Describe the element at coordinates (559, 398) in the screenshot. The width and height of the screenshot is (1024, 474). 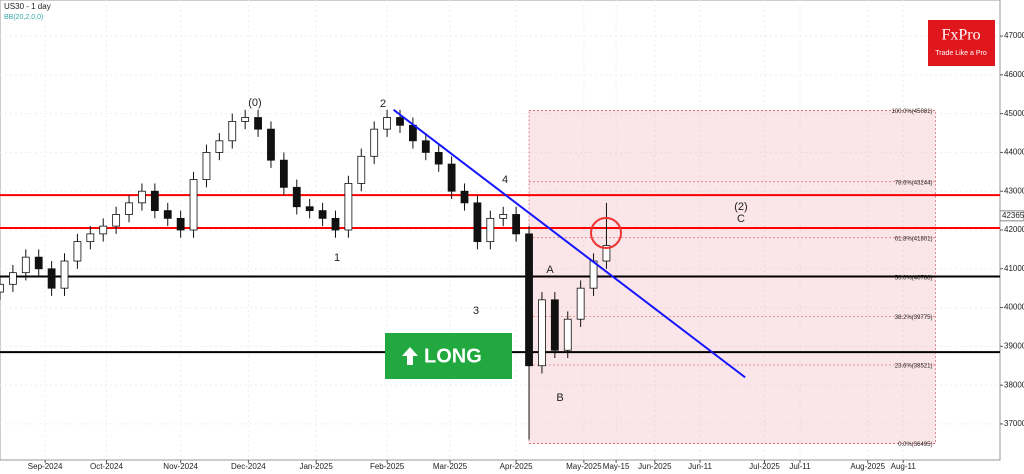
I see `wave-label: B` at that location.